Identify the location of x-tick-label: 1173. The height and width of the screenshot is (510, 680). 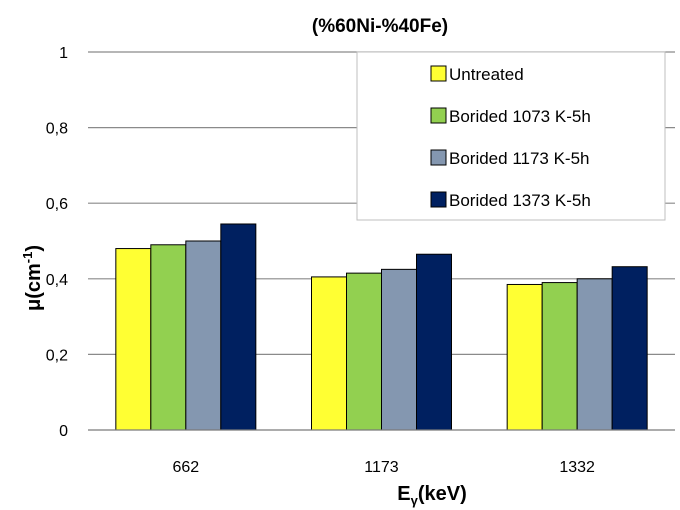
(381, 467).